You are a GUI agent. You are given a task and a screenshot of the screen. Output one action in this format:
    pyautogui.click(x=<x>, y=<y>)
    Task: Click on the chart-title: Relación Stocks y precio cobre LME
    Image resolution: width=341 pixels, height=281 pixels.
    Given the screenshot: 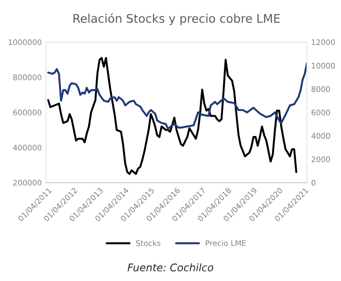 What is the action you would take?
    pyautogui.click(x=177, y=19)
    